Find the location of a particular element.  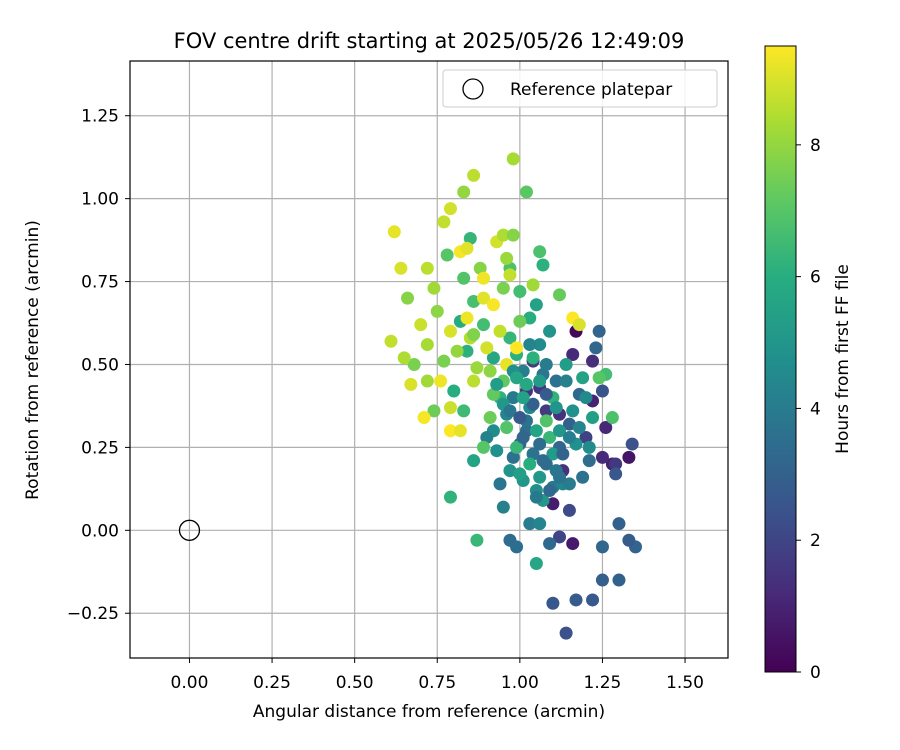

legend-label: Reference platepar is located at coordinates (591, 90).